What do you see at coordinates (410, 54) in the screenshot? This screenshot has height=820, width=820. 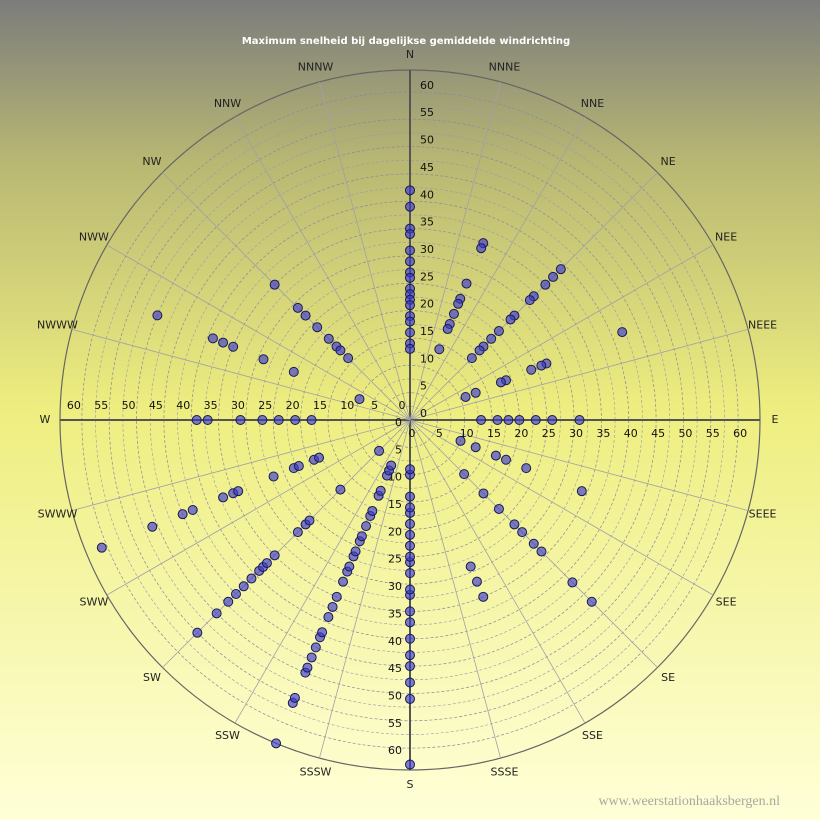 I see `direction-label: N` at bounding box center [410, 54].